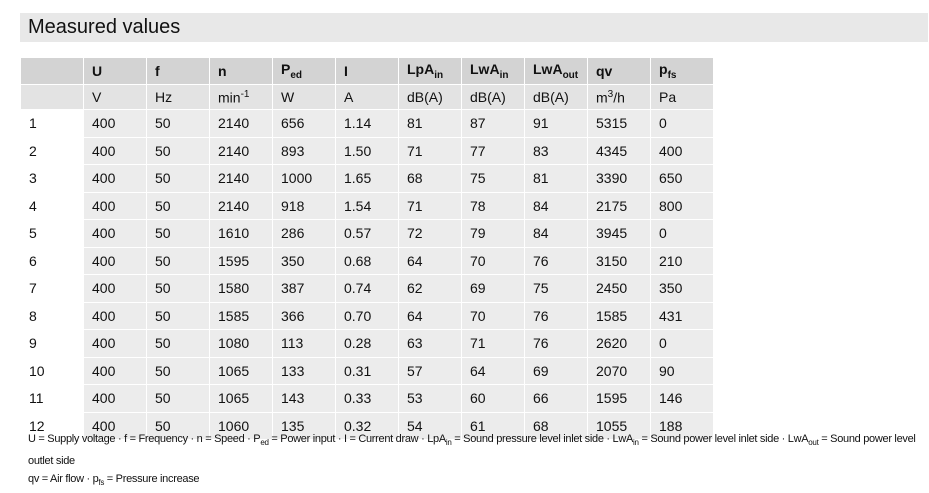 The image size is (929, 493). I want to click on text-part: min, so click(229, 97).